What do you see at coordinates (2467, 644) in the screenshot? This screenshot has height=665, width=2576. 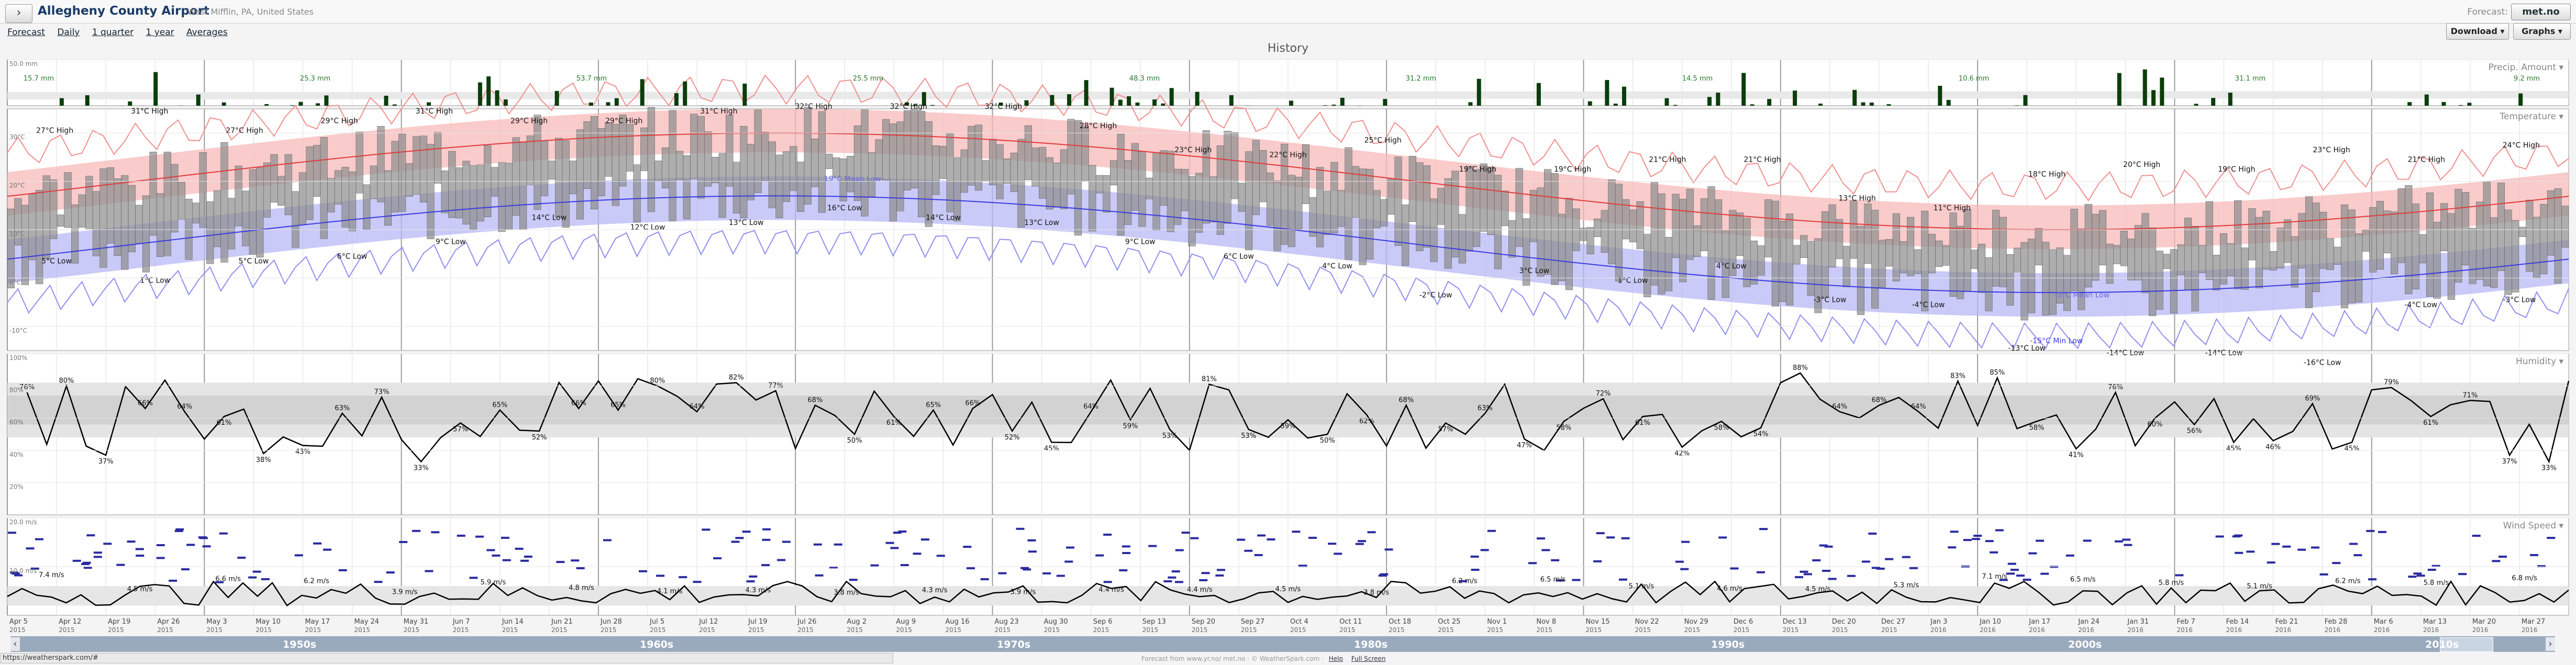 I see `timeline-window` at bounding box center [2467, 644].